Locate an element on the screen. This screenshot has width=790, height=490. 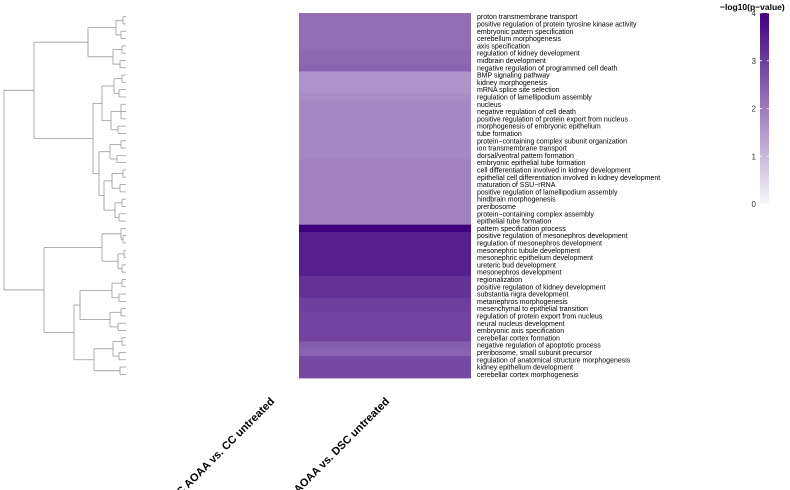
color-legend: −log10(p−value) 0 1 2 3 4 is located at coordinates (752, 105).